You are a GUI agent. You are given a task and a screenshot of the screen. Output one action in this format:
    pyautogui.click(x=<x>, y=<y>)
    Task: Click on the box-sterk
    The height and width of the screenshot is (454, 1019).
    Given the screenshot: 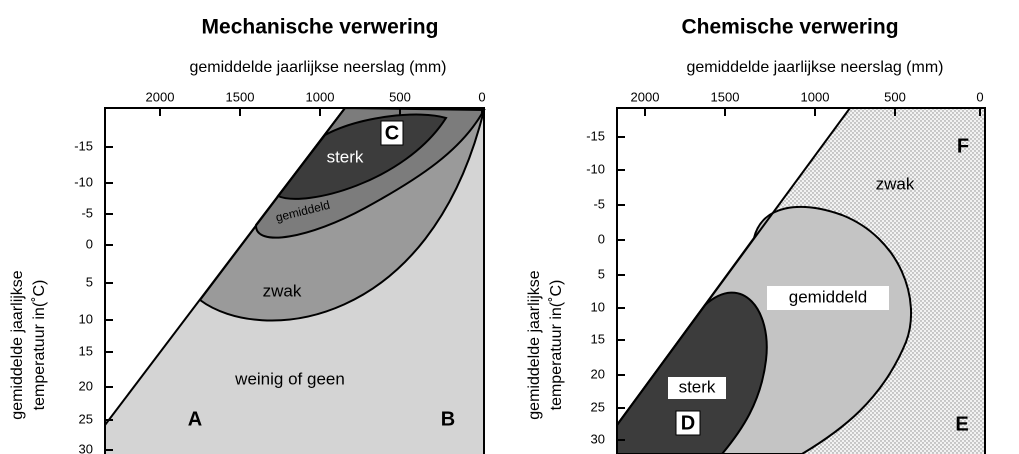 What is the action you would take?
    pyautogui.click(x=697, y=388)
    